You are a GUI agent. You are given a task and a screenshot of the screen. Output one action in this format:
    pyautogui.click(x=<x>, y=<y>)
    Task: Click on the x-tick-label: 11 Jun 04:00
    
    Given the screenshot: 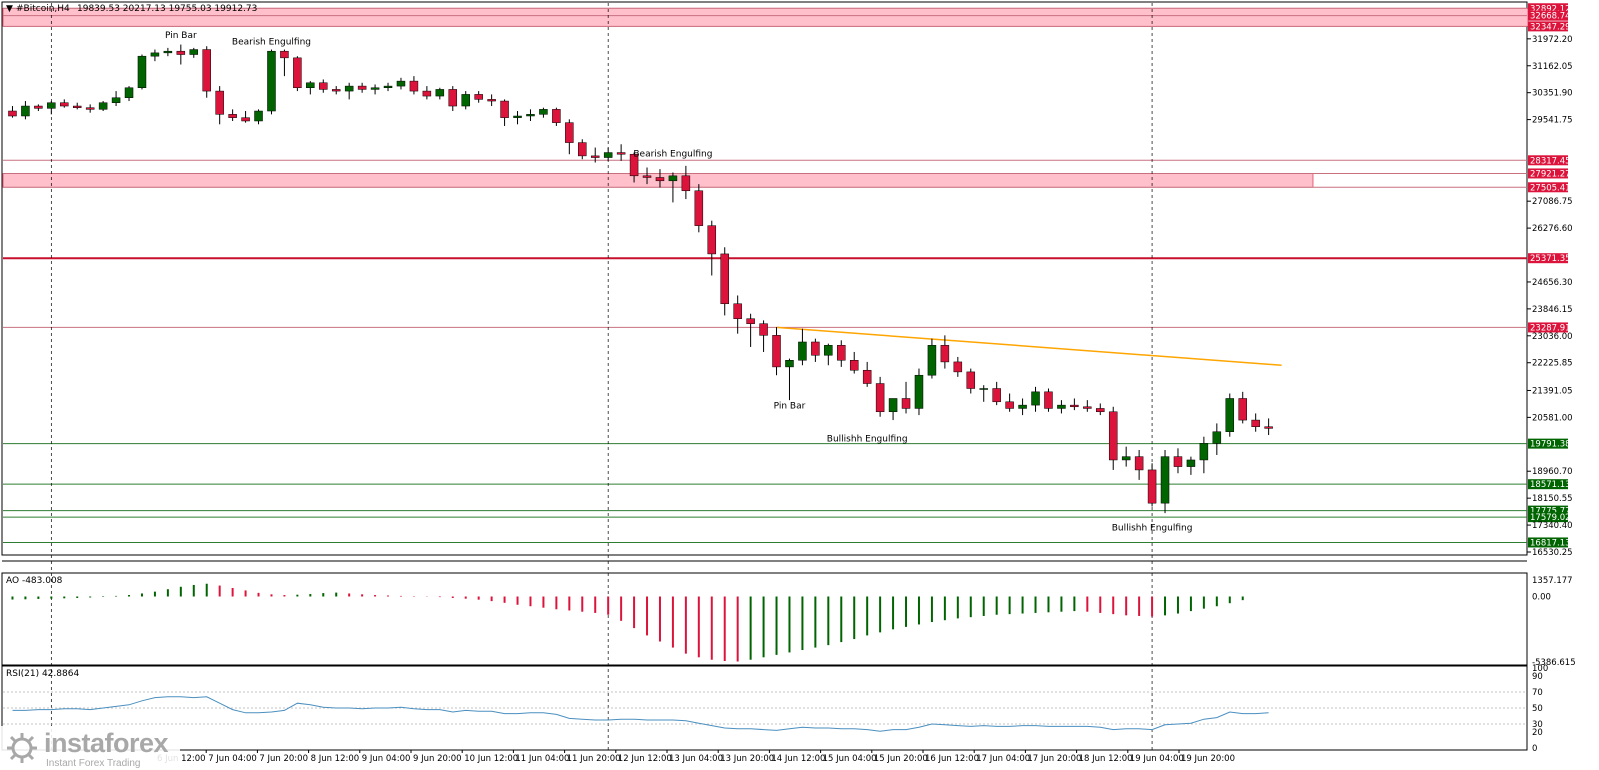 What is the action you would take?
    pyautogui.click(x=542, y=759)
    